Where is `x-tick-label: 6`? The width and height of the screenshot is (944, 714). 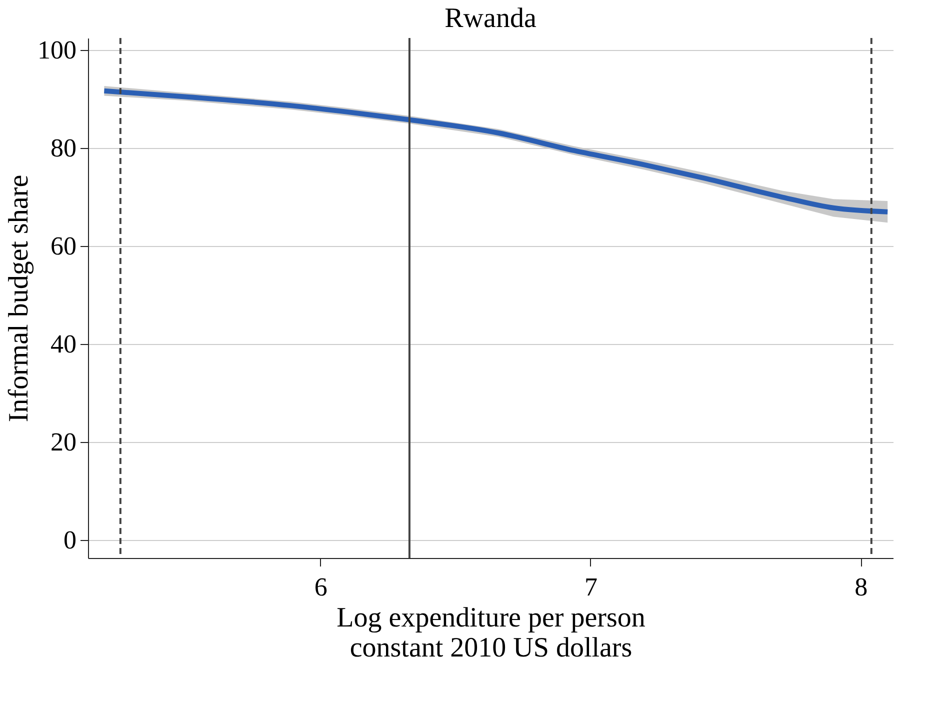 x-tick-label: 6 is located at coordinates (321, 587).